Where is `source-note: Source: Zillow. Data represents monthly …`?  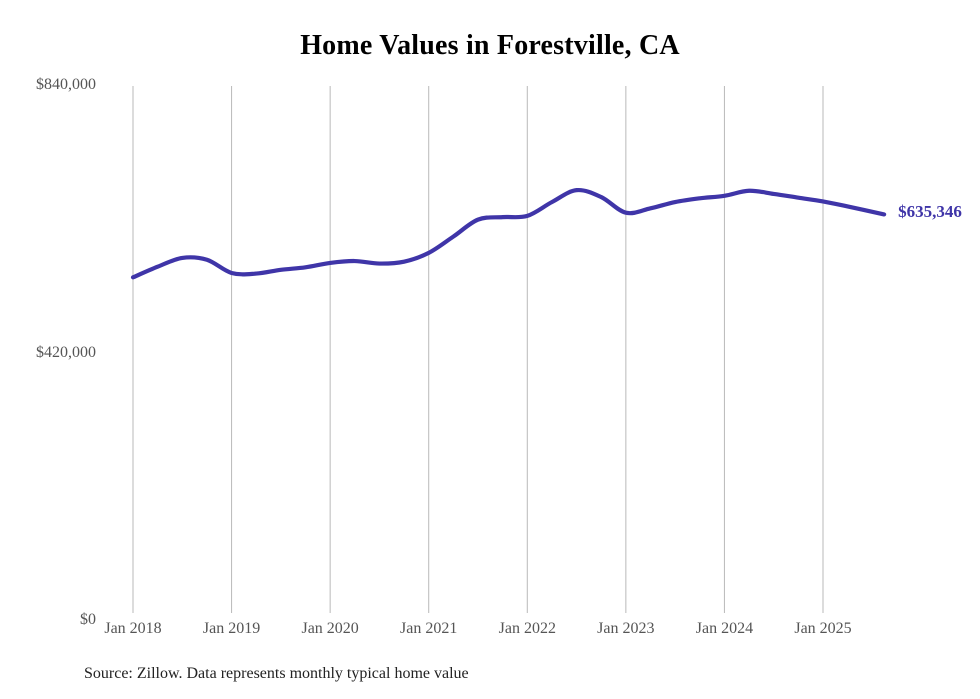
source-note: Source: Zillow. Data represents monthly … is located at coordinates (276, 673).